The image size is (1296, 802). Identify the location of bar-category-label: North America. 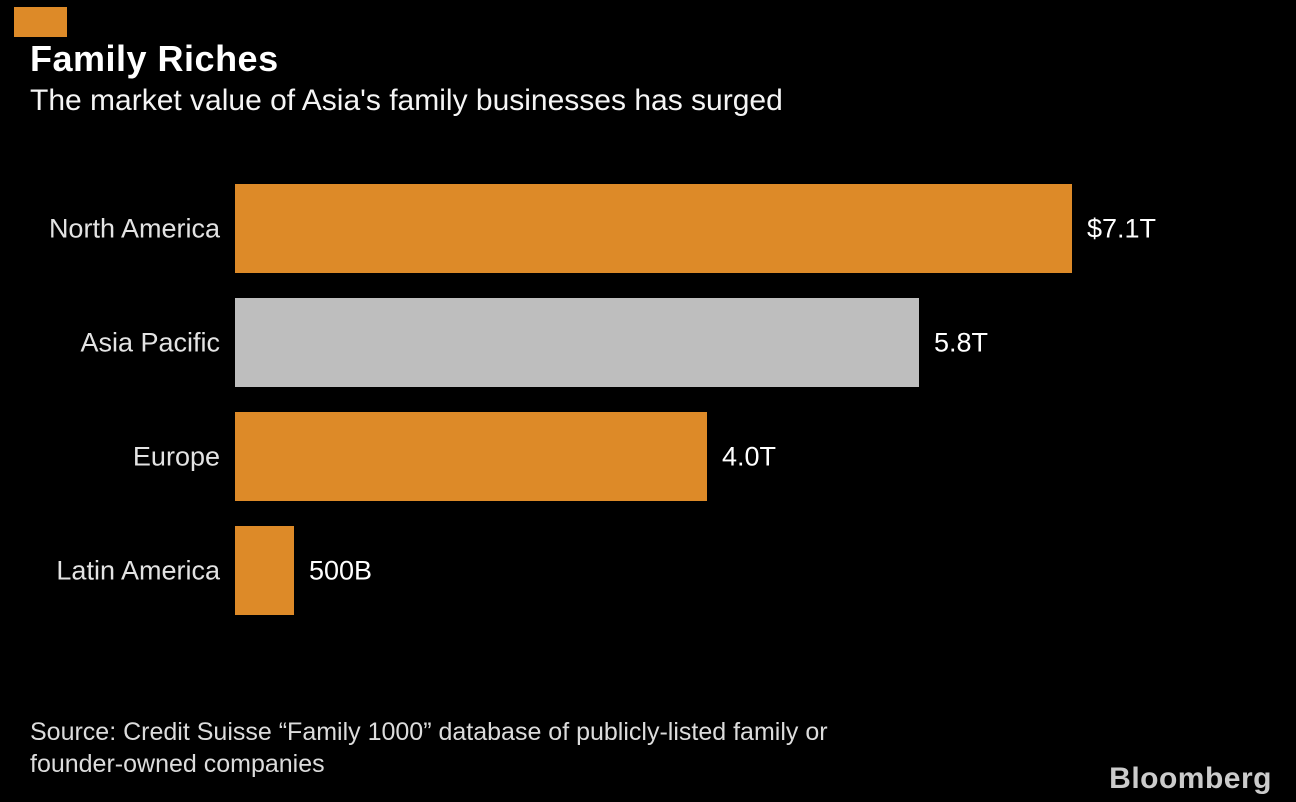
(134, 228).